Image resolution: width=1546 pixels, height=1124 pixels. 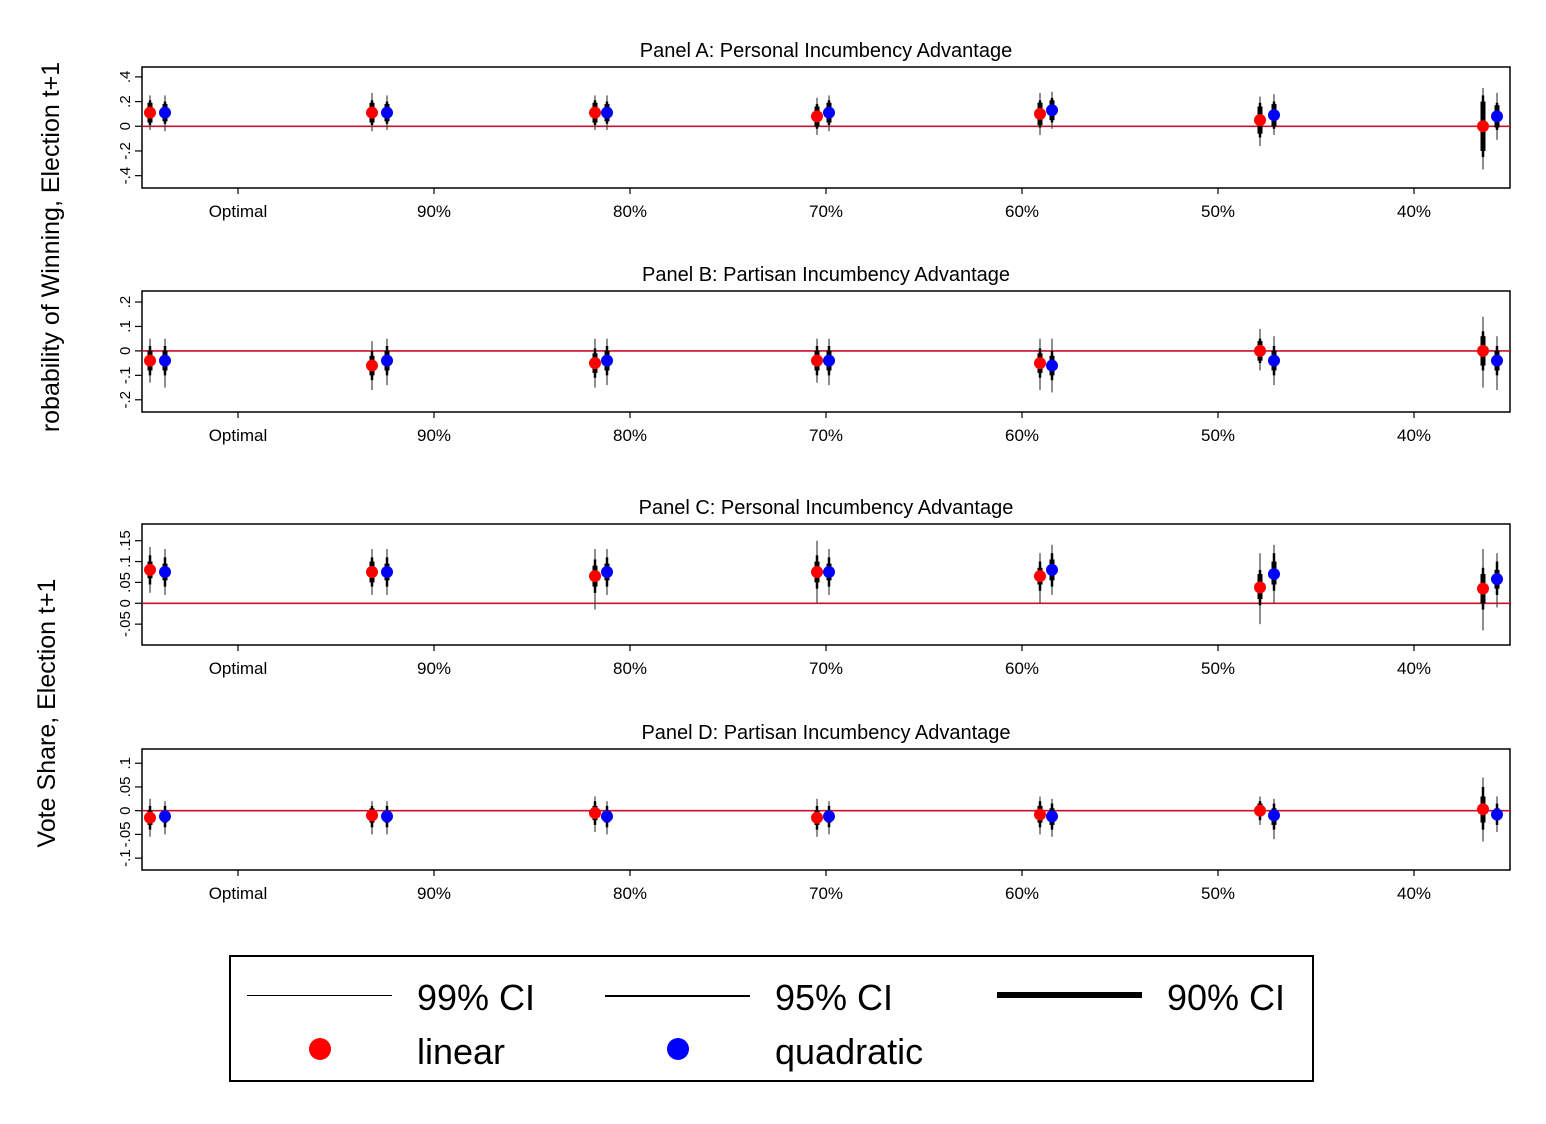 I want to click on panel-c-ytick-label: -.05, so click(x=125, y=624).